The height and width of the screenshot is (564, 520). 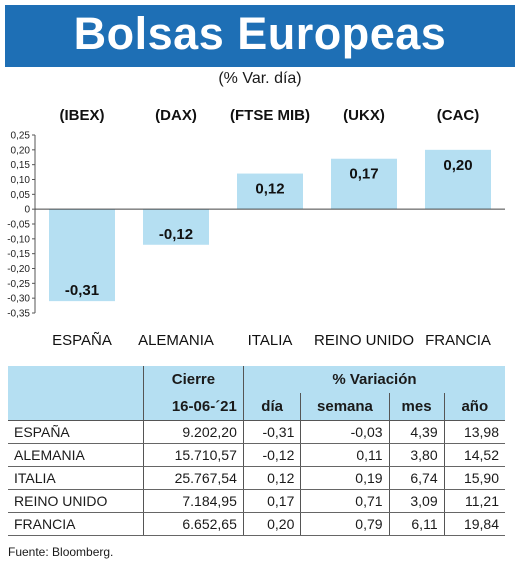 What do you see at coordinates (76, 524) in the screenshot?
I see `row-name: FRANCIA` at bounding box center [76, 524].